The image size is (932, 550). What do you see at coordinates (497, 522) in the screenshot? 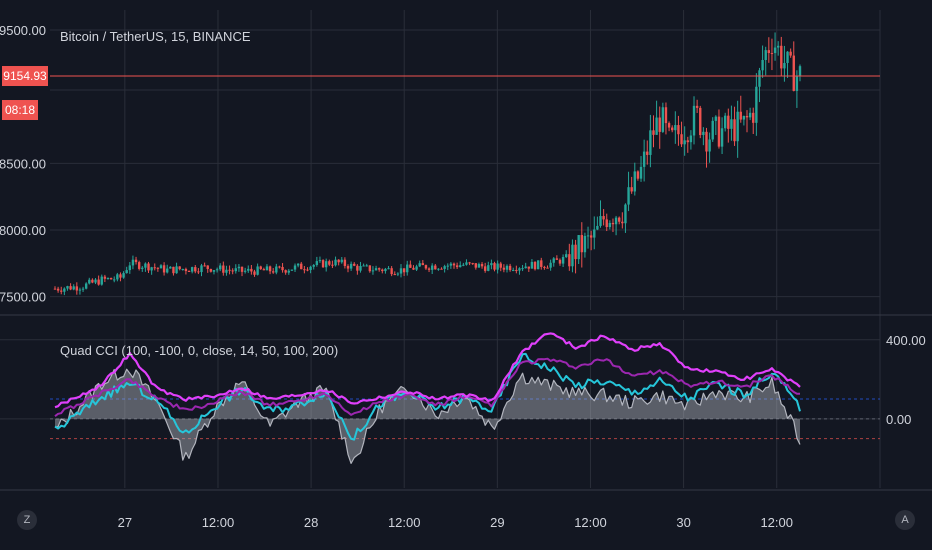
I see `x-tick-label: 29` at bounding box center [497, 522].